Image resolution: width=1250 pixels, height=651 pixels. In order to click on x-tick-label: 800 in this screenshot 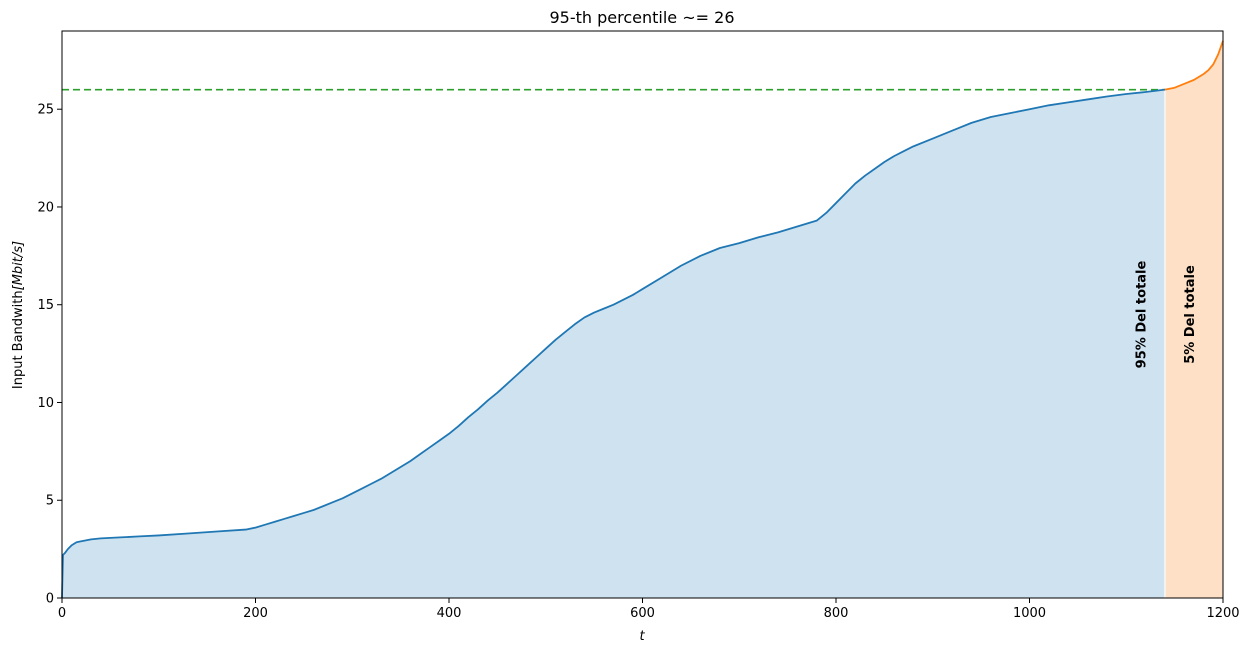, I will do `click(836, 613)`.